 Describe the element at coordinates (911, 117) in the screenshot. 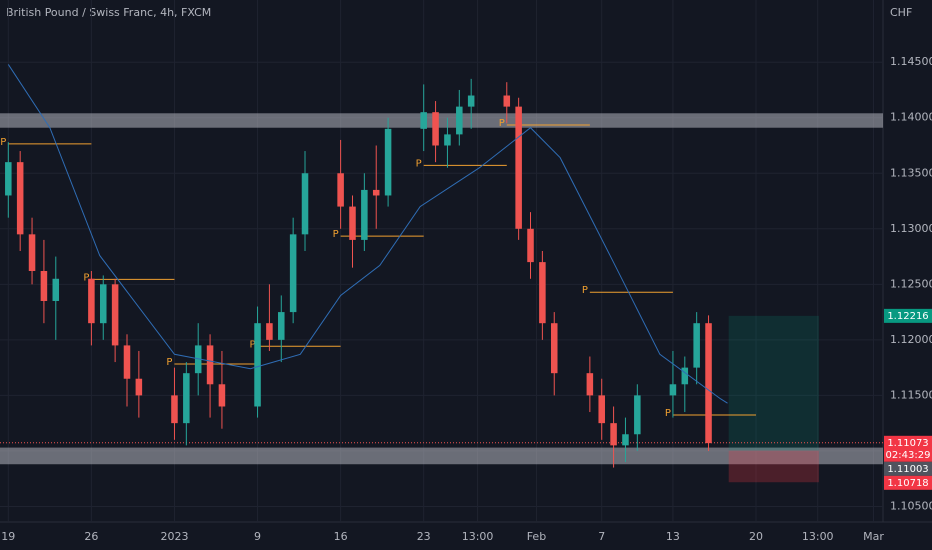

I see `y-tick-label: 1.14000` at that location.